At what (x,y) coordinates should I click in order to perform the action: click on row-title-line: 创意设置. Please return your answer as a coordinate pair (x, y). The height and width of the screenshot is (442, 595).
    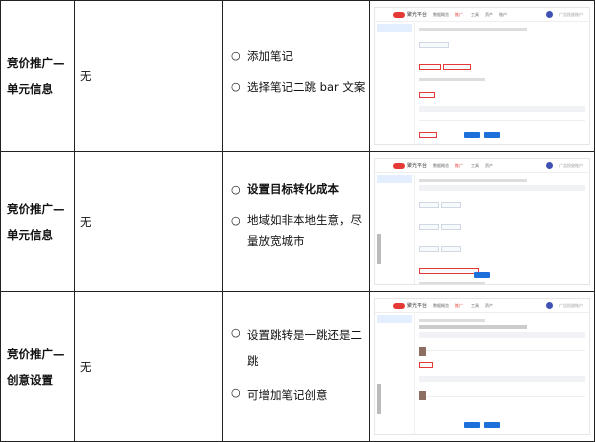
    Looking at the image, I should click on (30, 379).